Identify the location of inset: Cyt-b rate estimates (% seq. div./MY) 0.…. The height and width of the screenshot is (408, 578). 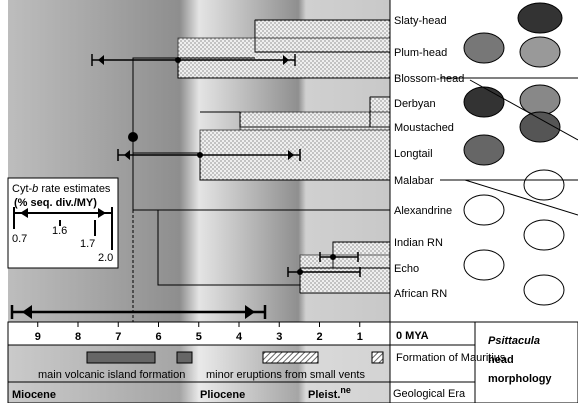
(63, 223).